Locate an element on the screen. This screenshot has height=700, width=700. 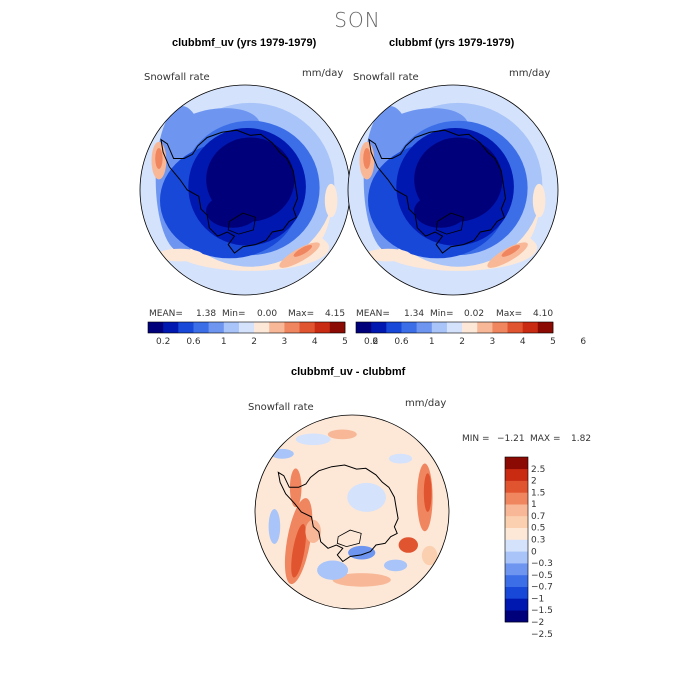
panel3-units-label: mm/day is located at coordinates (426, 403).